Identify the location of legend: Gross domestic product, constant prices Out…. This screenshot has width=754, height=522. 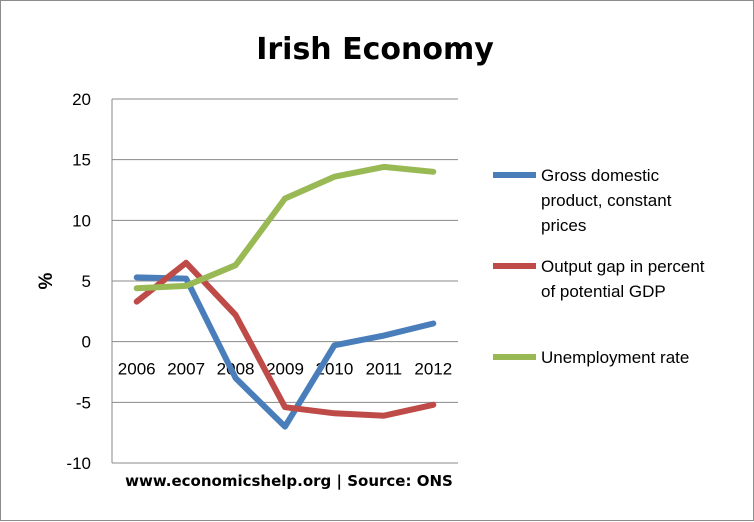
(599, 266).